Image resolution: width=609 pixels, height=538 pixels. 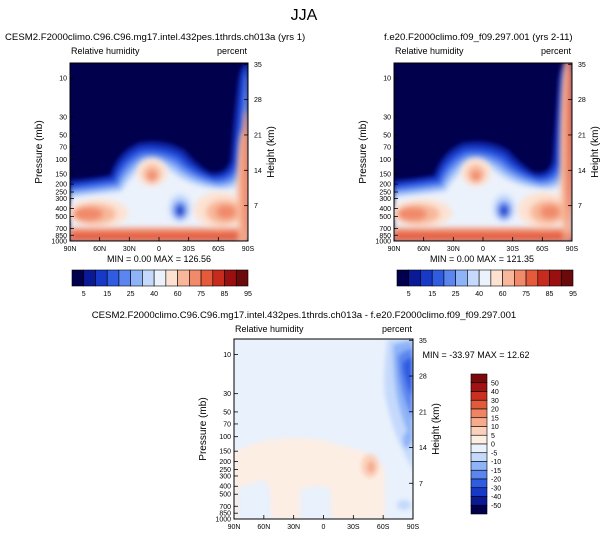 What do you see at coordinates (225, 476) in the screenshot?
I see `y-tick-label: 300` at bounding box center [225, 476].